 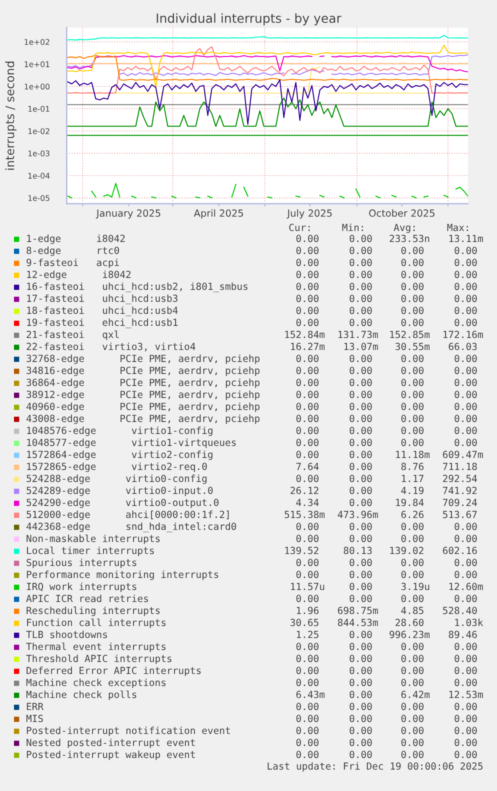 I want to click on legend-label: APIC ICR read retries, so click(x=87, y=598).